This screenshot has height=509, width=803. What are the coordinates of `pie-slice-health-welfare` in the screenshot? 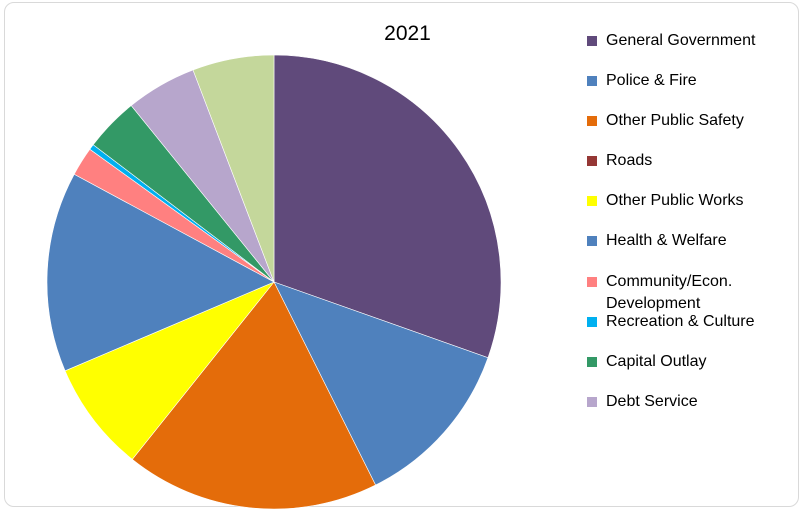 It's located at (160, 272).